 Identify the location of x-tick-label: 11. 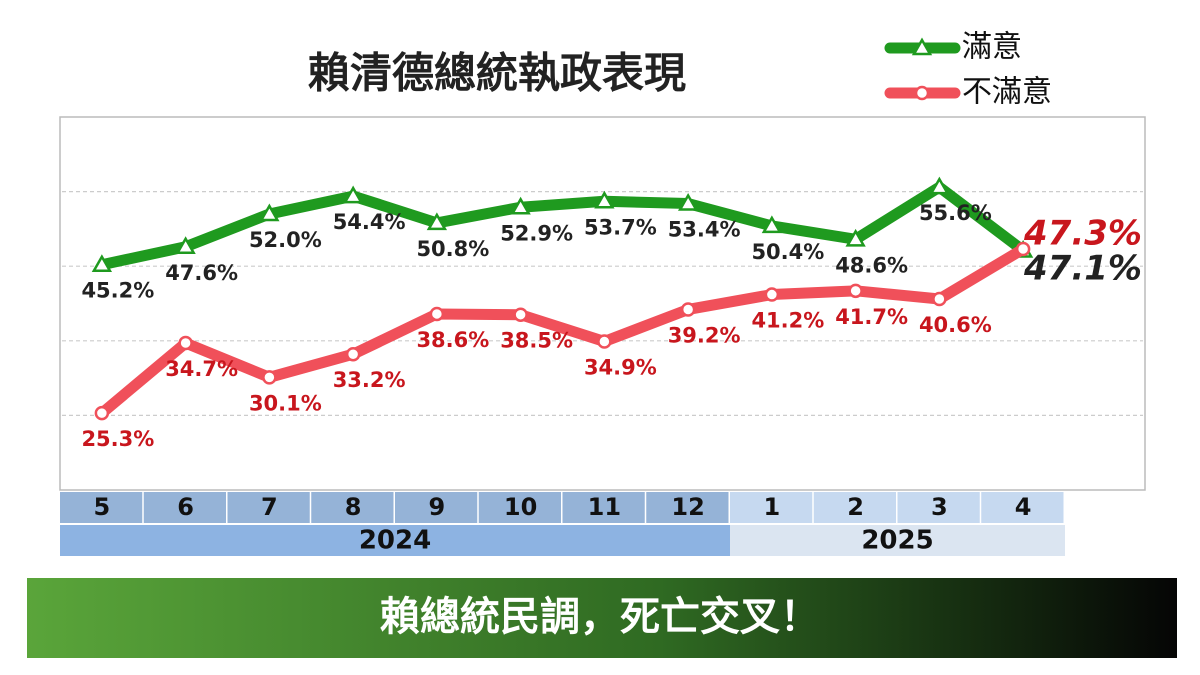
(604, 507).